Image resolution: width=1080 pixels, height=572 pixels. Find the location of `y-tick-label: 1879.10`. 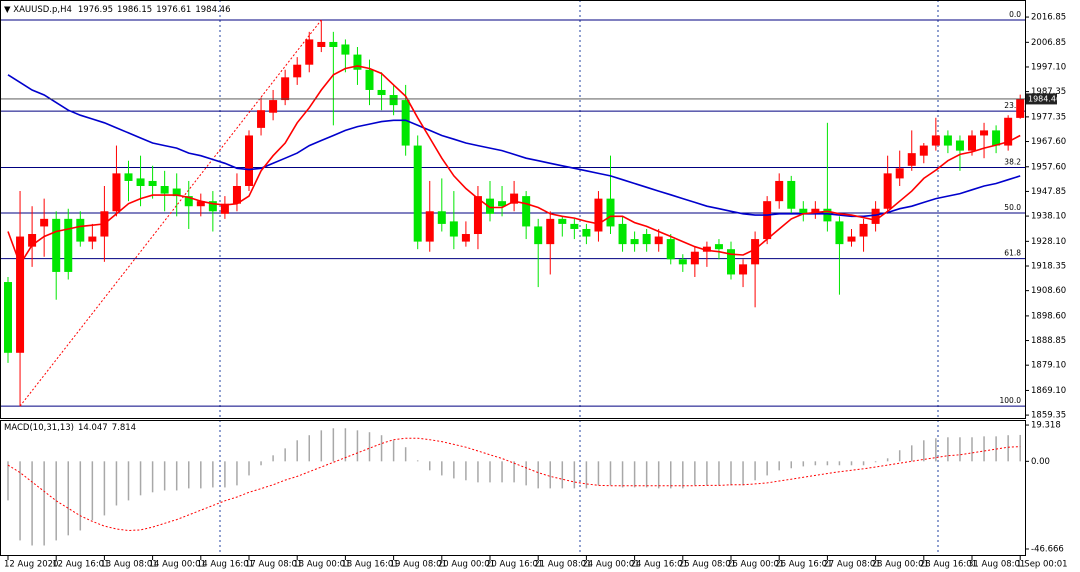

y-tick-label: 1879.10 is located at coordinates (1048, 366).